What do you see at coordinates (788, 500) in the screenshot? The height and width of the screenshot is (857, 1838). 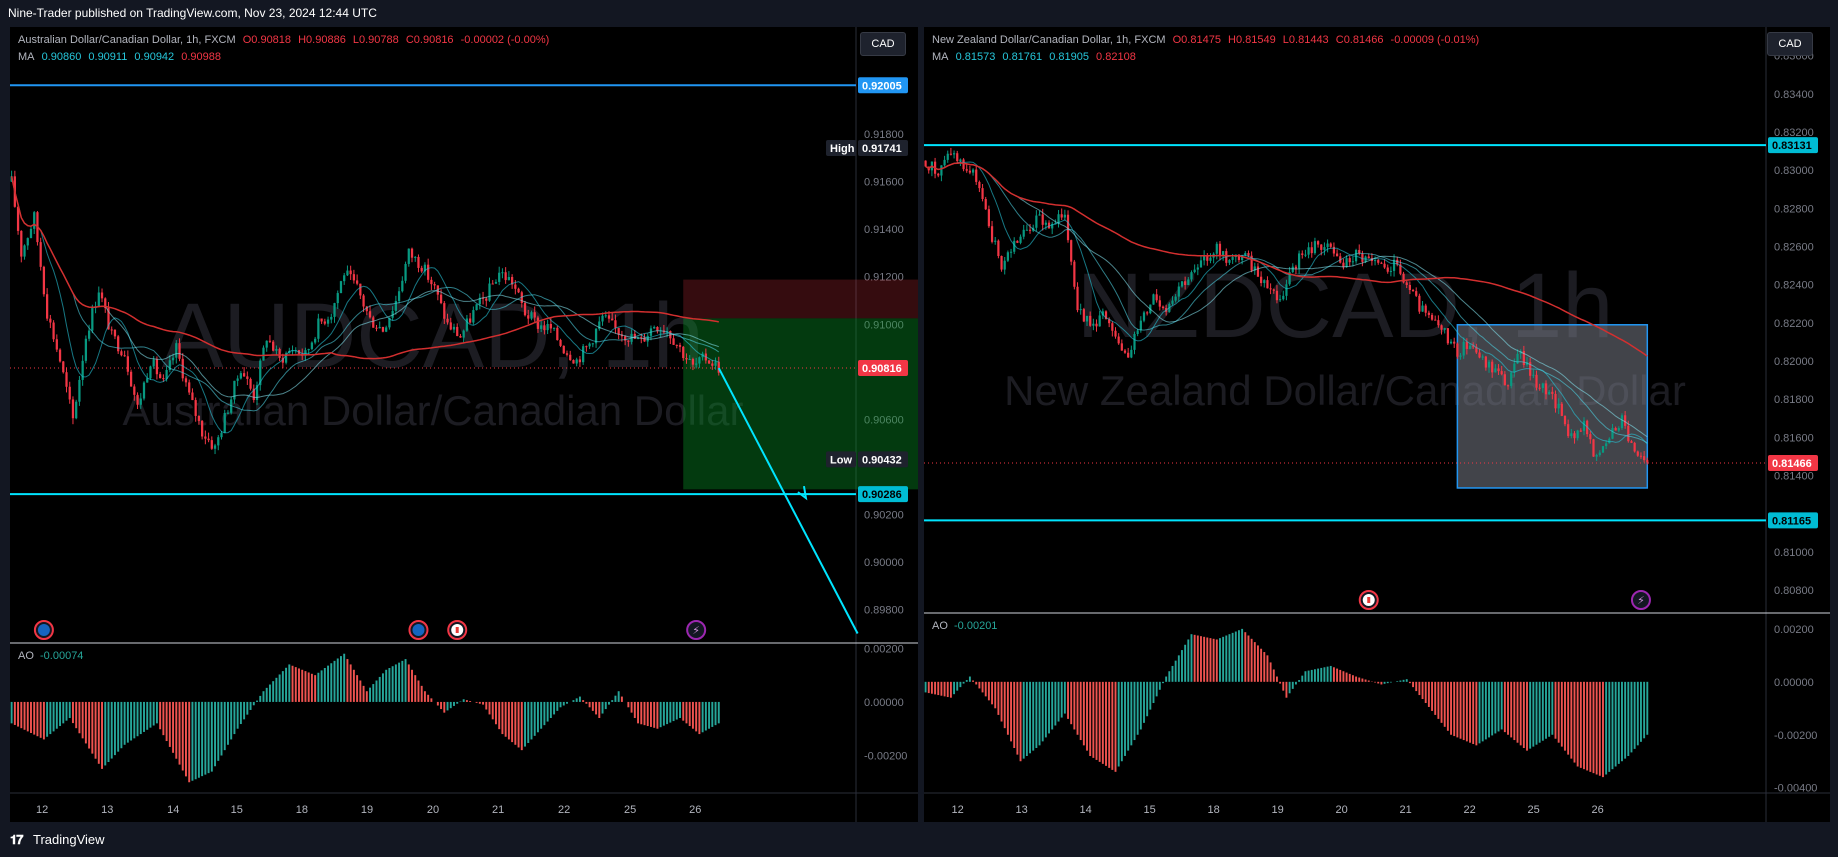 I see `audcad-forecast-line` at bounding box center [788, 500].